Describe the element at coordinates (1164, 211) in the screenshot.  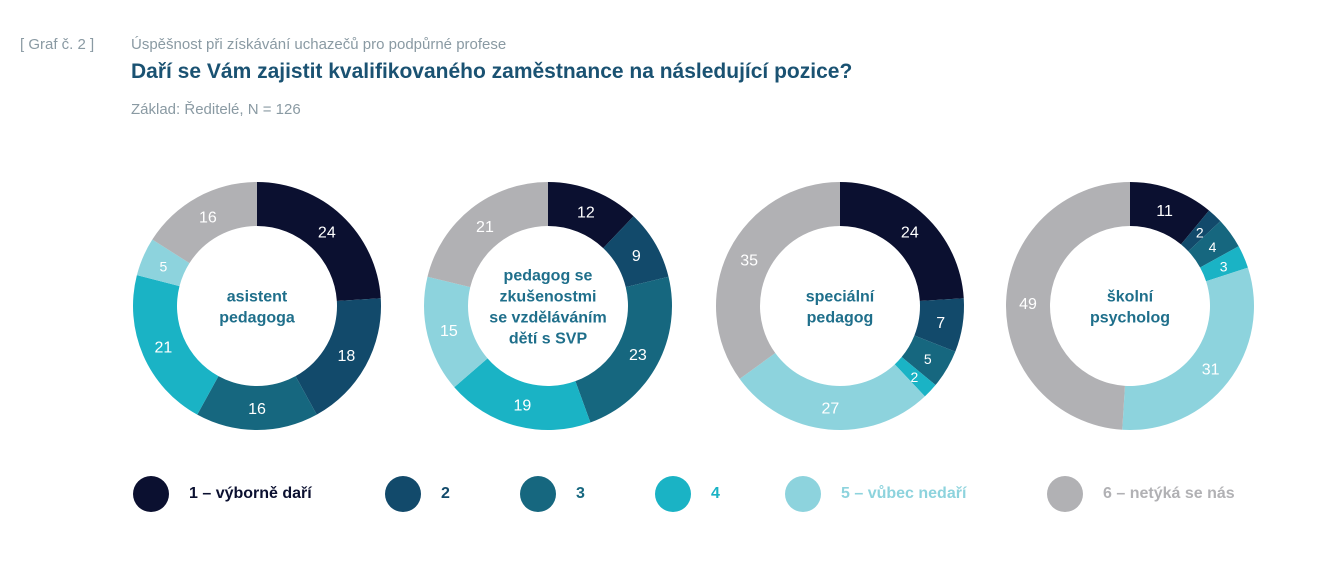
I see `segment-value-label: 11` at that location.